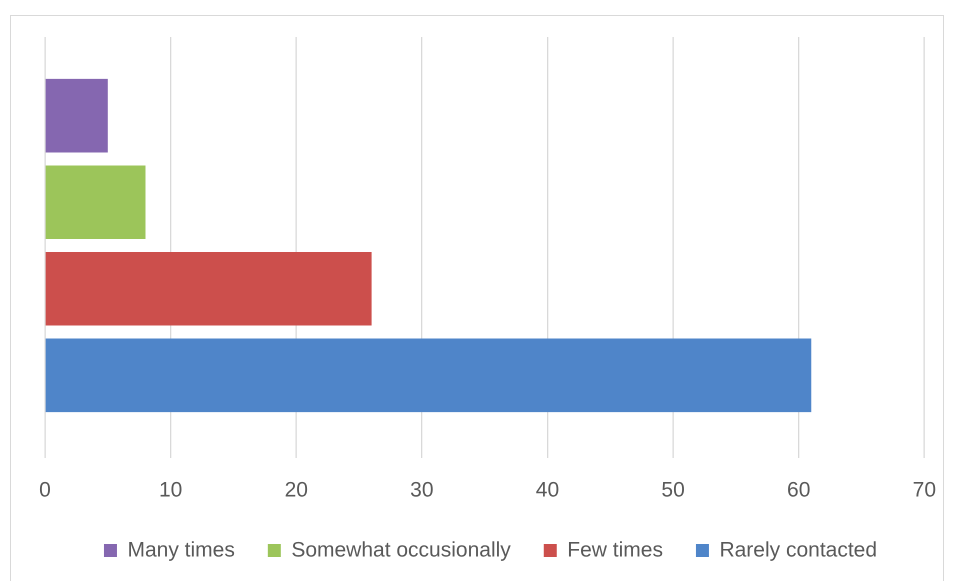 This screenshot has width=958, height=581. Describe the element at coordinates (798, 550) in the screenshot. I see `legend-label: Rarely contacted` at that location.